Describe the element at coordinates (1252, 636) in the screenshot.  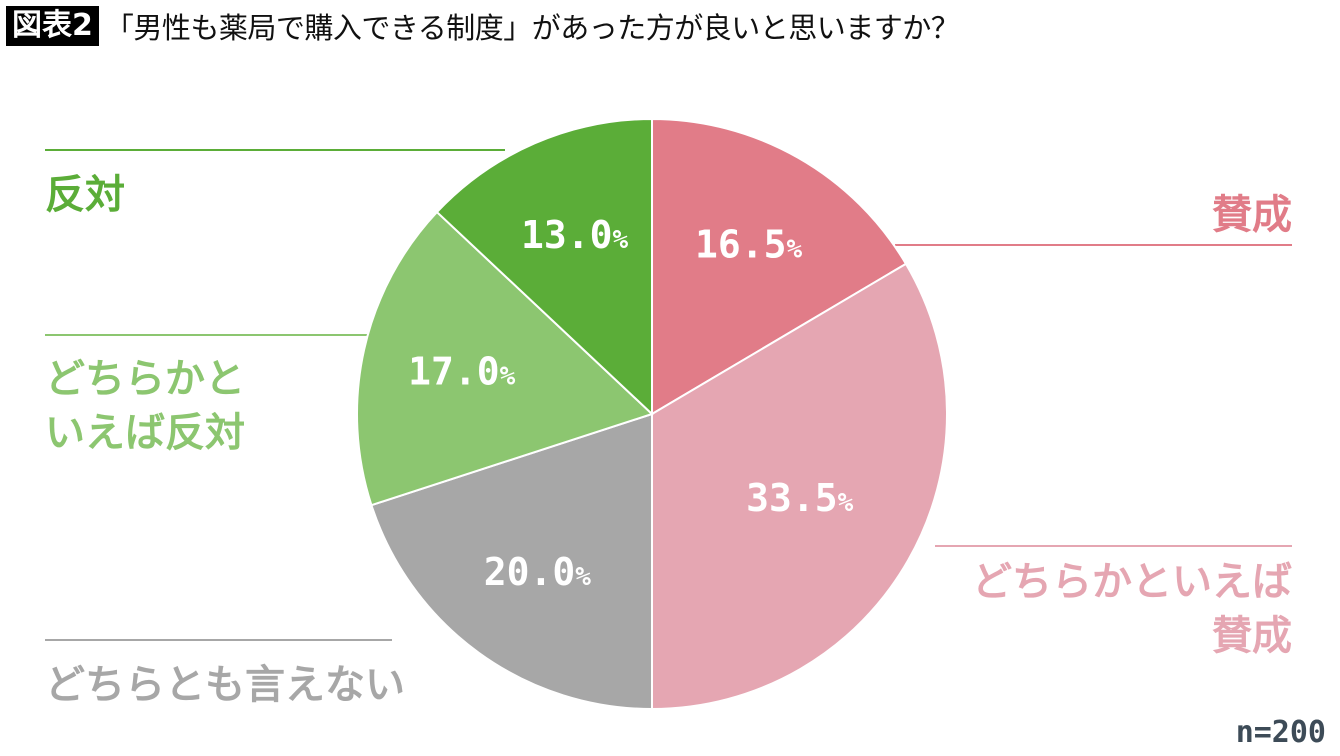
I see `label-line: 賛成` at that location.